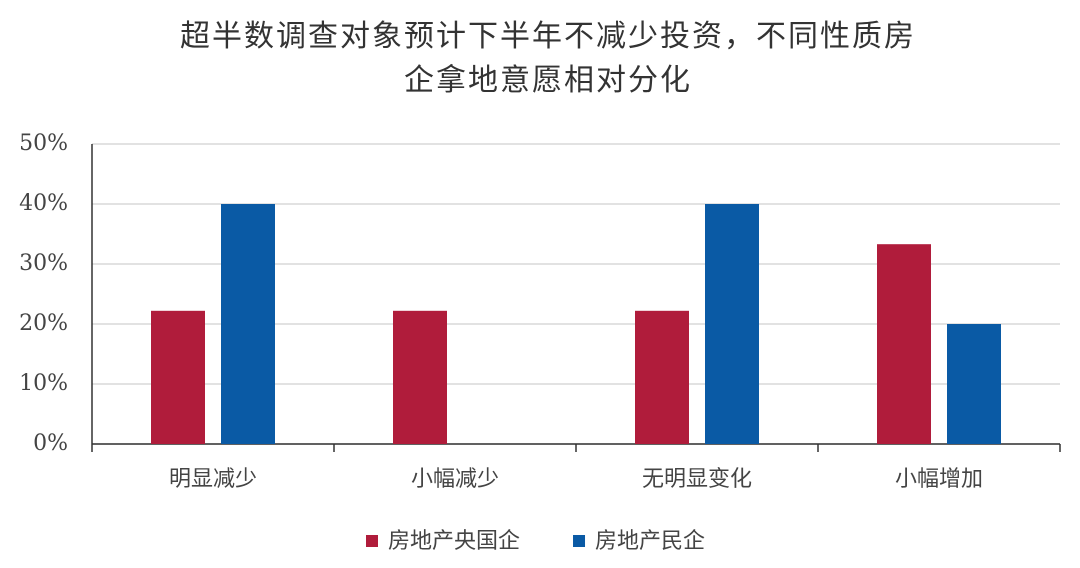 This screenshot has width=1080, height=568. What do you see at coordinates (548, 80) in the screenshot?
I see `chart-title: 企拿地意愿相对分化` at bounding box center [548, 80].